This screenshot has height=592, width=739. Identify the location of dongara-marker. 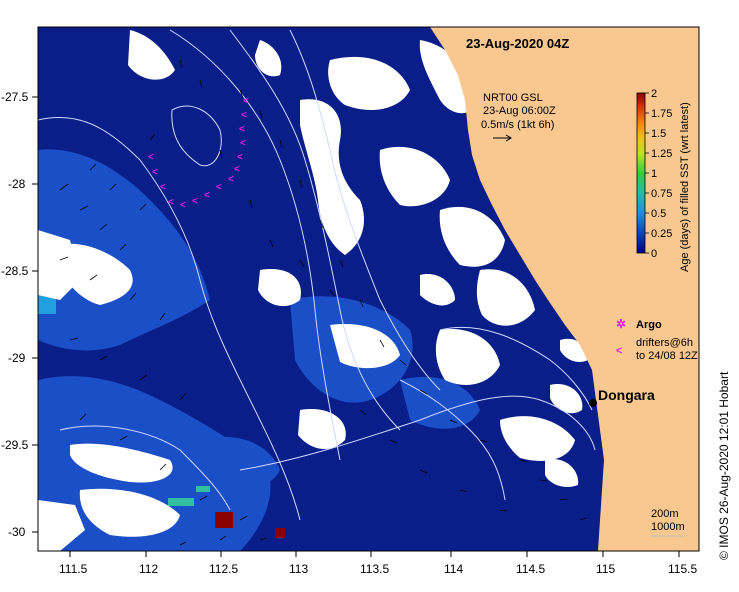
(593, 403).